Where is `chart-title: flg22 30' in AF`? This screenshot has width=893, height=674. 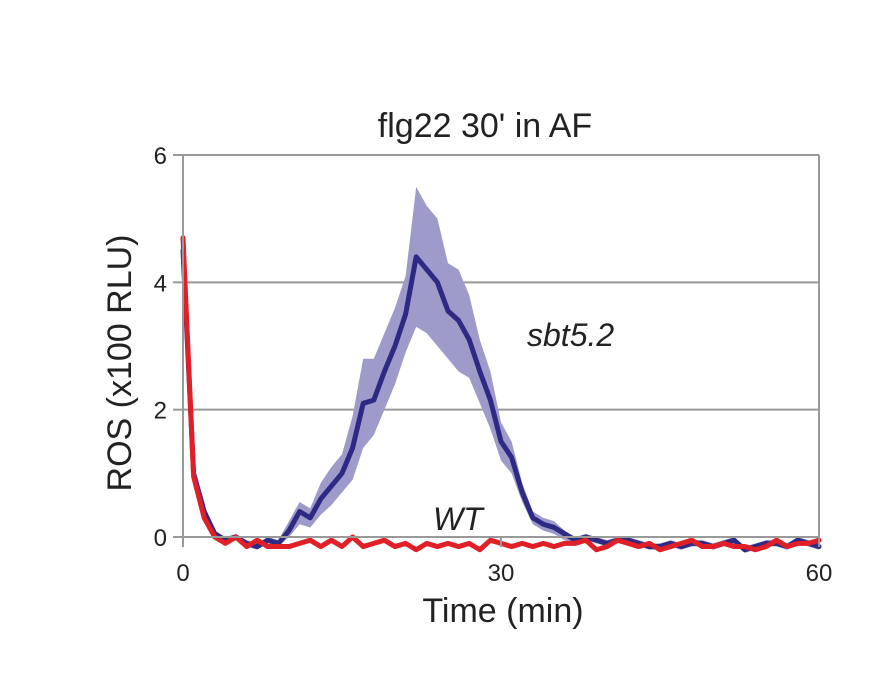
chart-title: flg22 30' in AF is located at coordinates (485, 126).